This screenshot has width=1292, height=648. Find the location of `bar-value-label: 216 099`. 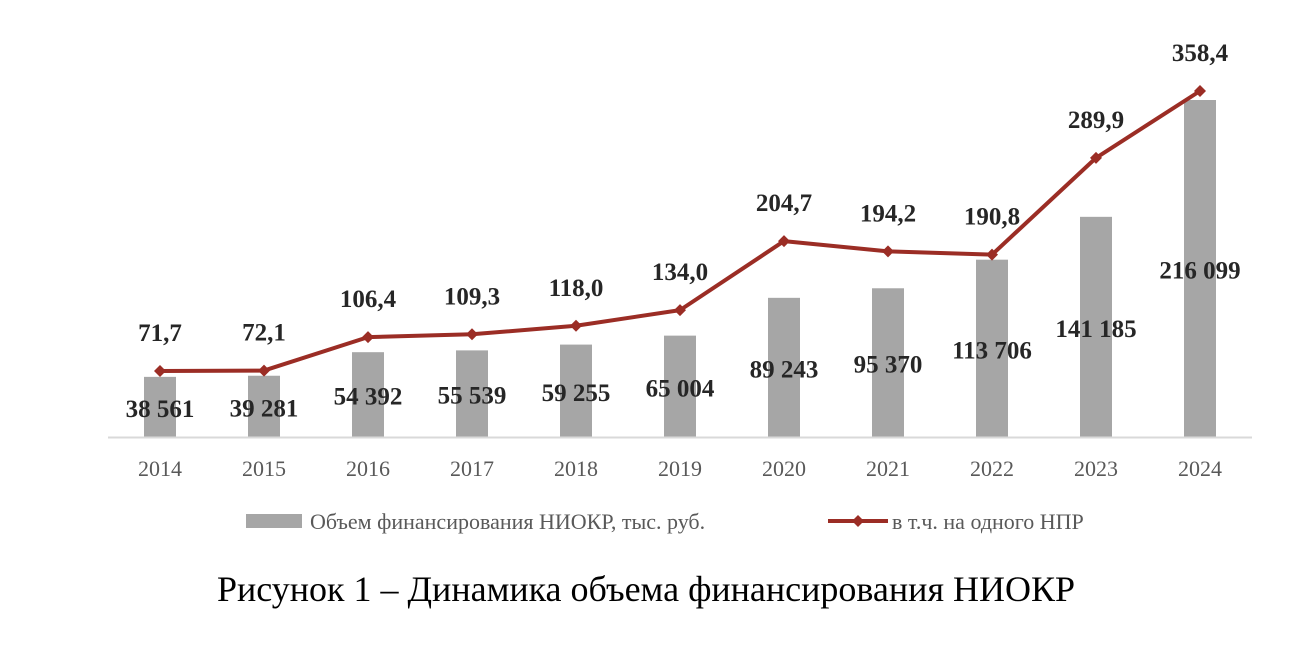

bar-value-label: 216 099 is located at coordinates (1199, 271).